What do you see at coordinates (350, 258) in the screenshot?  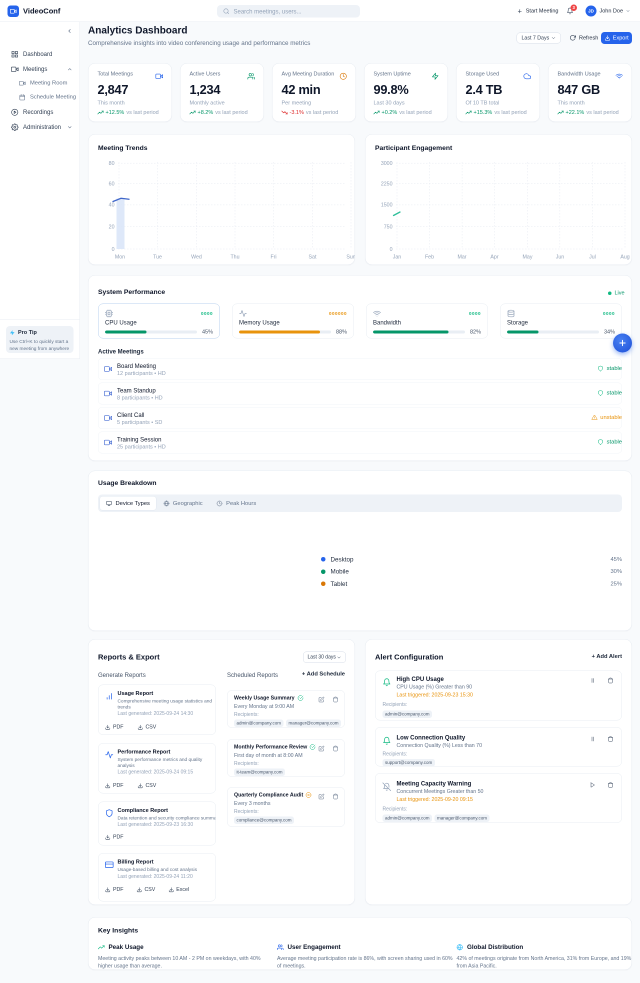 I see `svg-text: Sun` at bounding box center [350, 258].